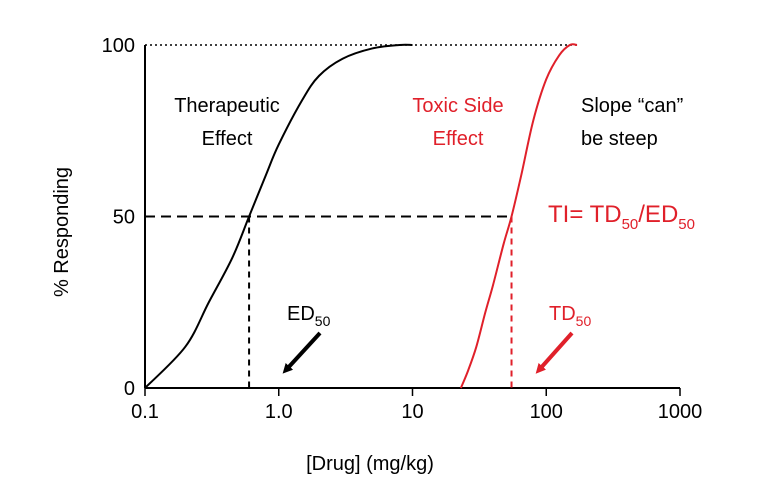 The image size is (760, 504). What do you see at coordinates (686, 224) in the screenshot?
I see `ti-sub2: 50` at bounding box center [686, 224].